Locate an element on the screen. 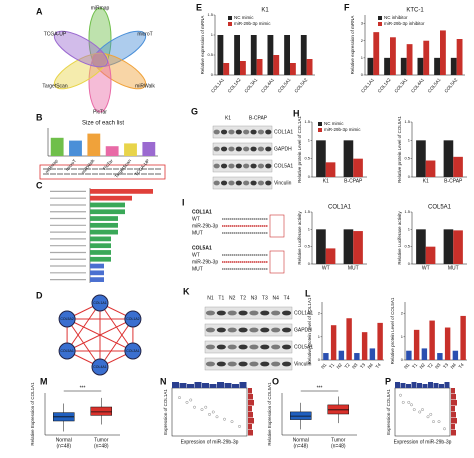 This screenshot has width=474, height=458. y-axis-label: Relative expression of mRNA is located at coordinates (352, 45).